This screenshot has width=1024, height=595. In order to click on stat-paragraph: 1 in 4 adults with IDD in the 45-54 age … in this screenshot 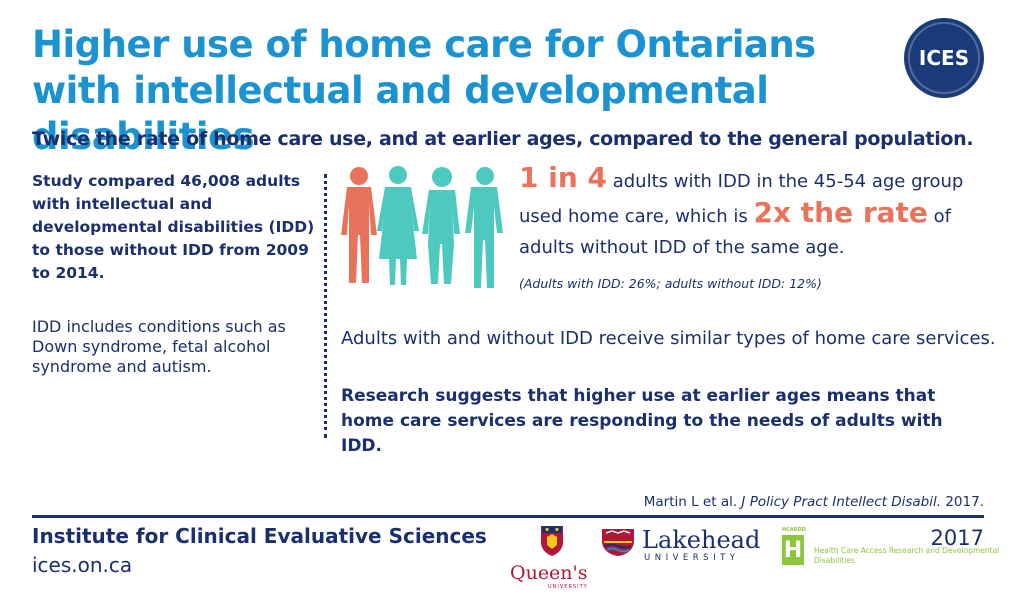, I will do `click(754, 212)`.